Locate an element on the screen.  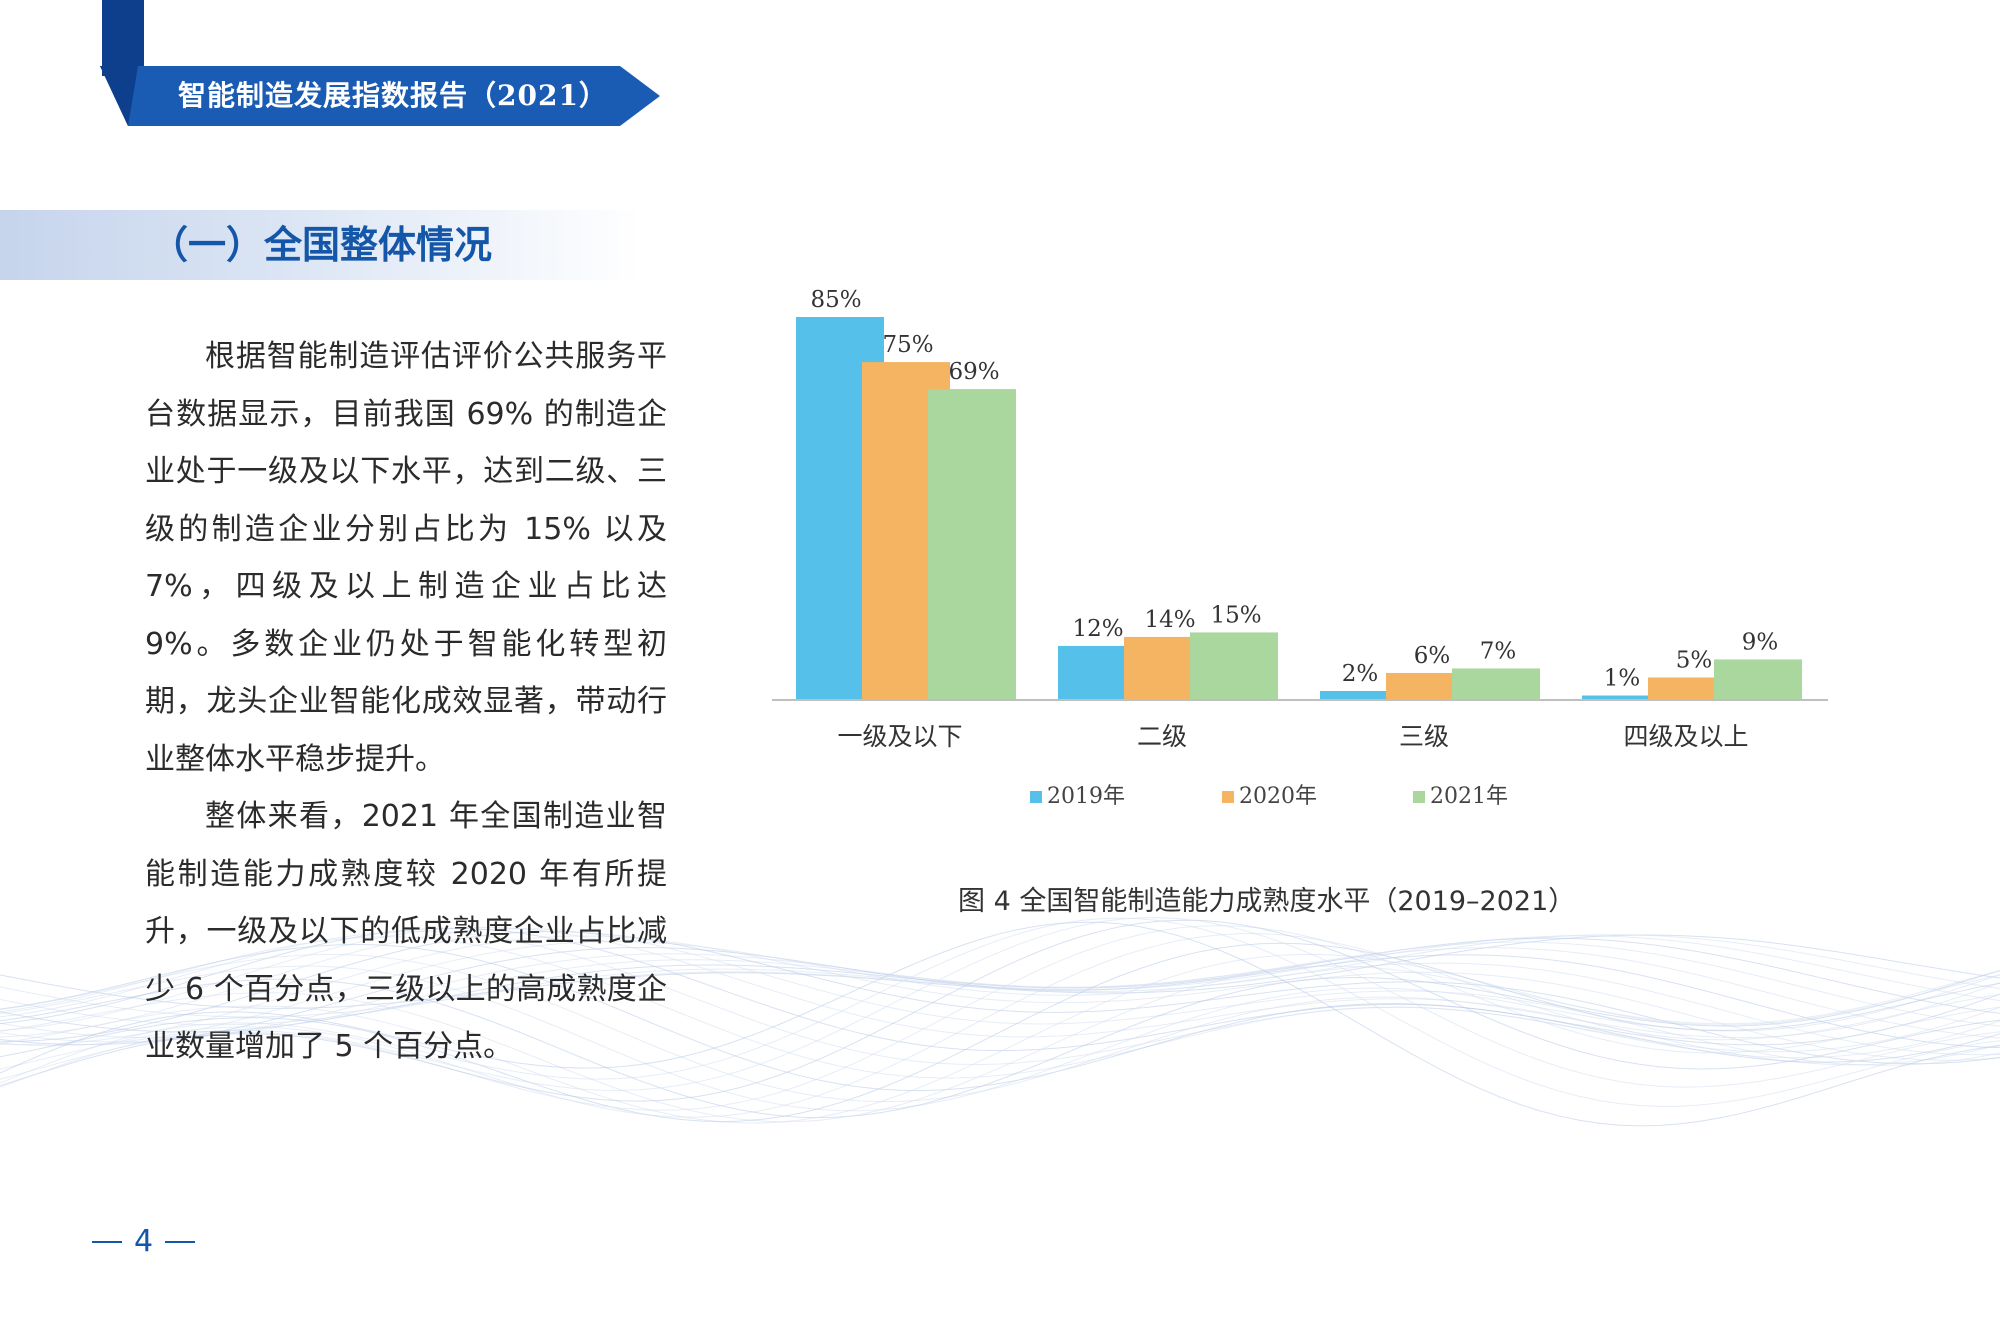
page-number-dash-right is located at coordinates (180, 1242).